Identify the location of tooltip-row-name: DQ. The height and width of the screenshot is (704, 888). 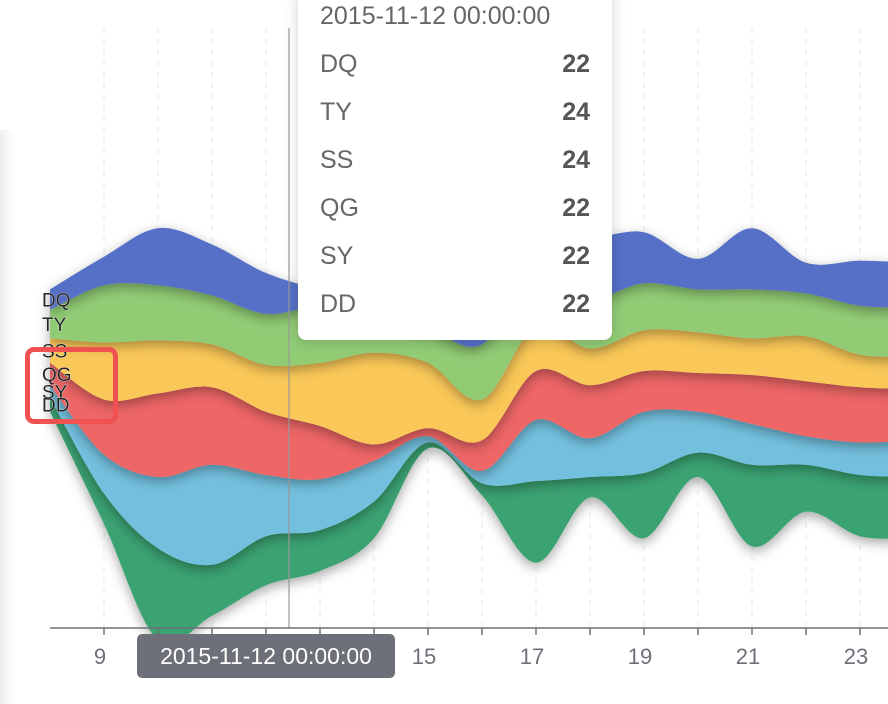
(339, 64).